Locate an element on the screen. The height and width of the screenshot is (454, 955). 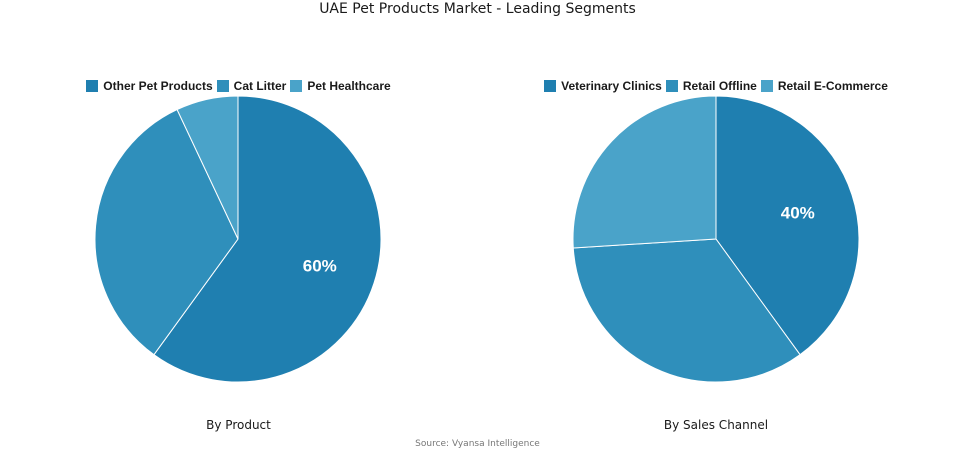
legend-label: Cat Litter is located at coordinates (260, 86).